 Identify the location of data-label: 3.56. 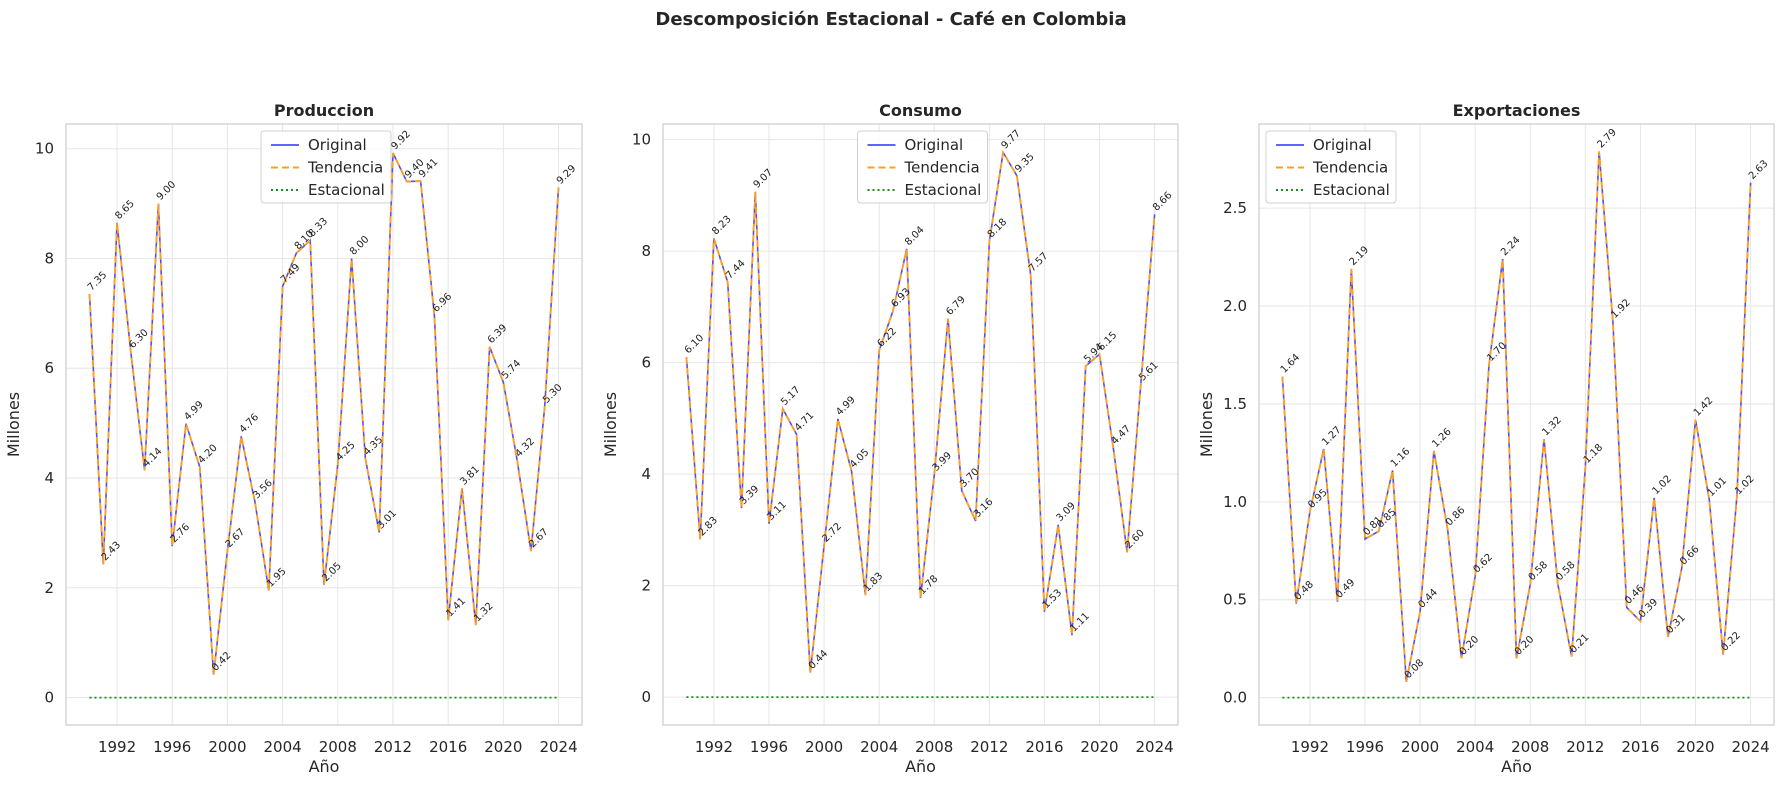
(263, 490).